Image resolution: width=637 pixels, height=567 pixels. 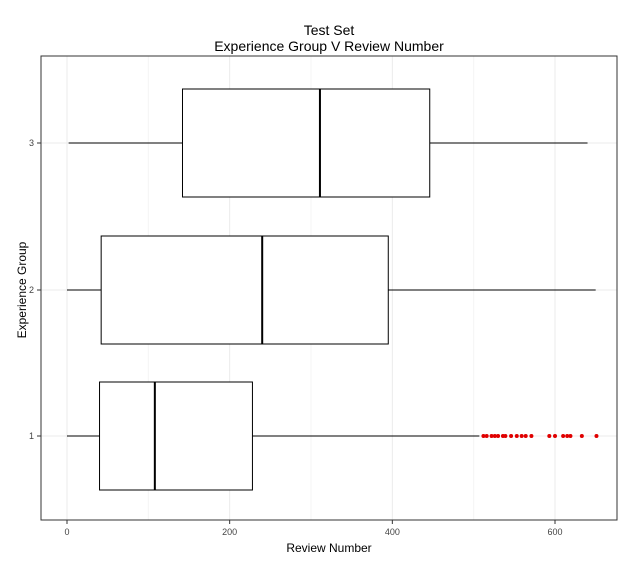 I want to click on y-tick-label: 3, so click(x=31, y=143).